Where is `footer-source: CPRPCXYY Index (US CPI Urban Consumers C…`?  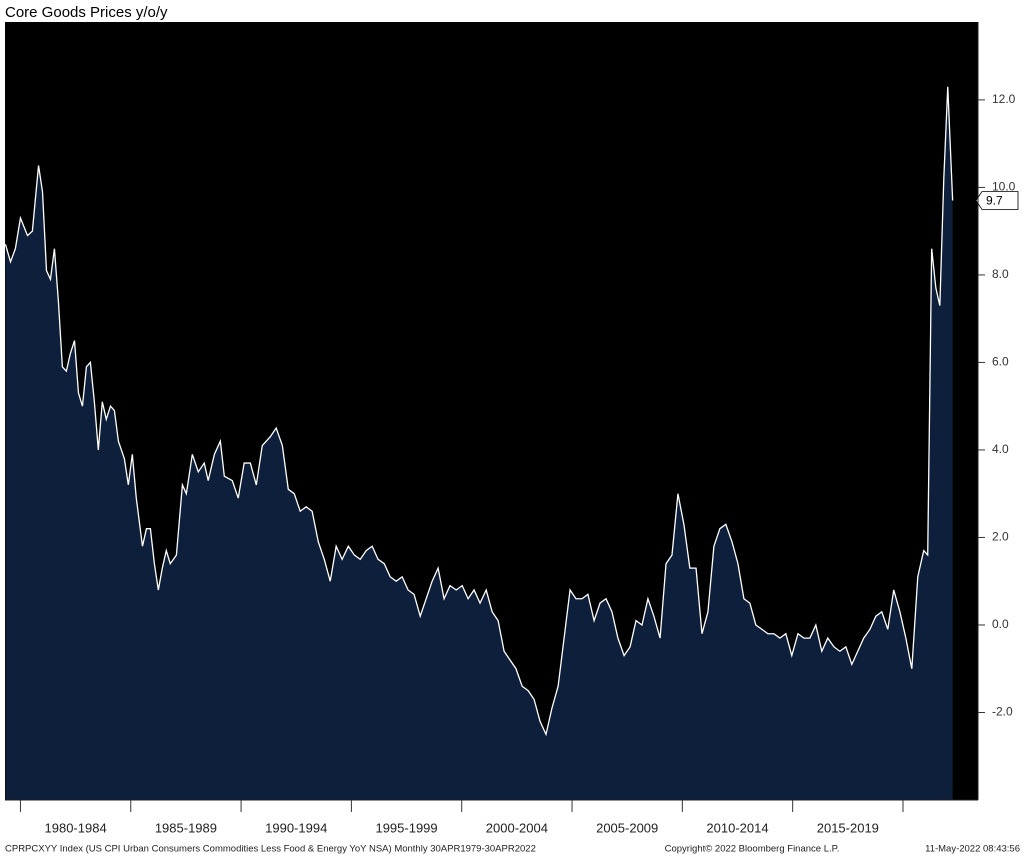
footer-source: CPRPCXYY Index (US CPI Urban Consumers C… is located at coordinates (270, 849).